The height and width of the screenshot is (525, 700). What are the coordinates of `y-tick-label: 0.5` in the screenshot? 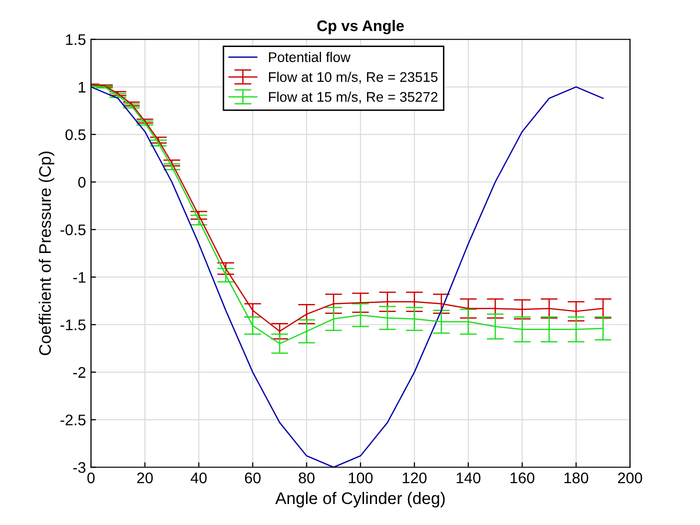 It's located at (76, 134).